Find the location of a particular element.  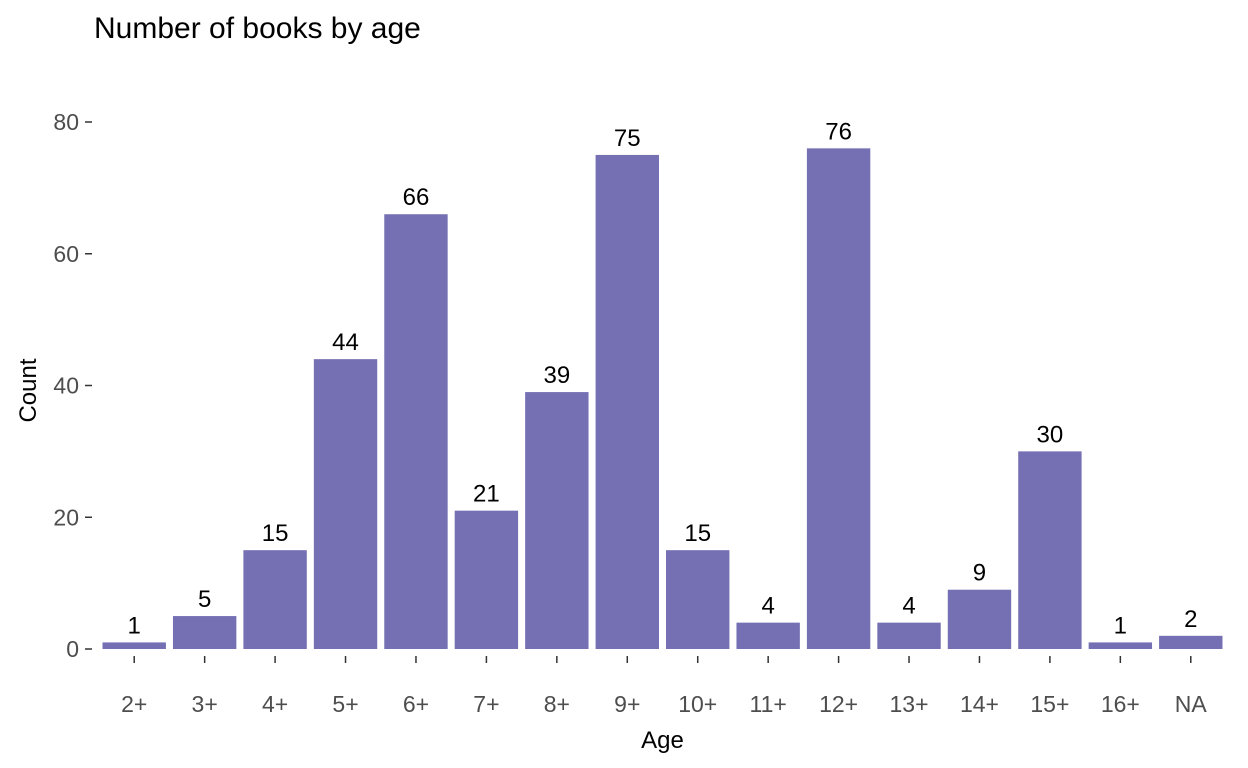

bar-value-label: 44 is located at coordinates (345, 342).